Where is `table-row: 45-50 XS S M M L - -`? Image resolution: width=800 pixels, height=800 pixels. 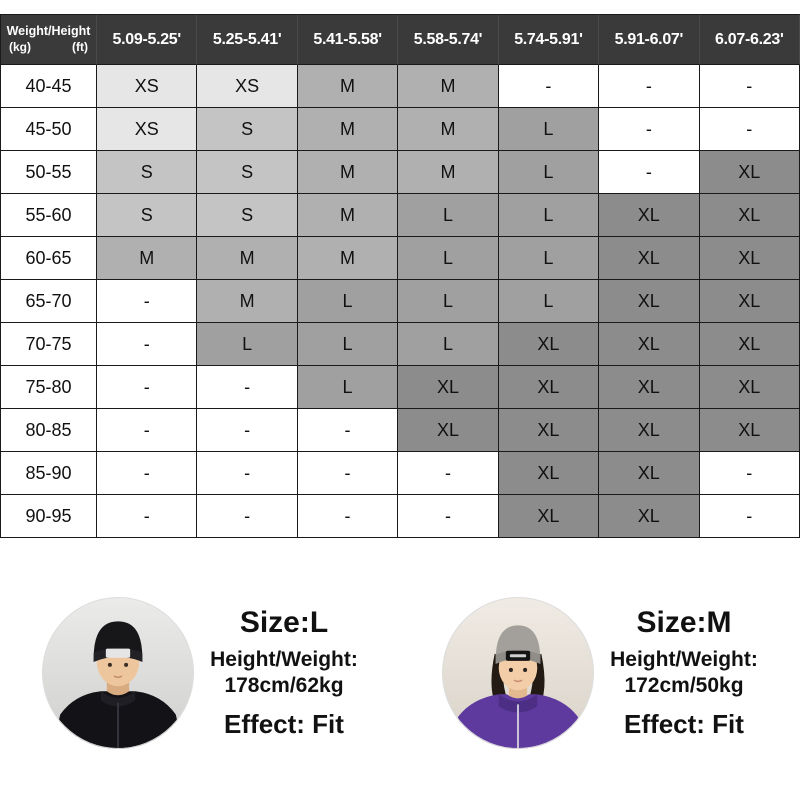 table-row: 45-50 XS S M M L - - is located at coordinates (400, 129).